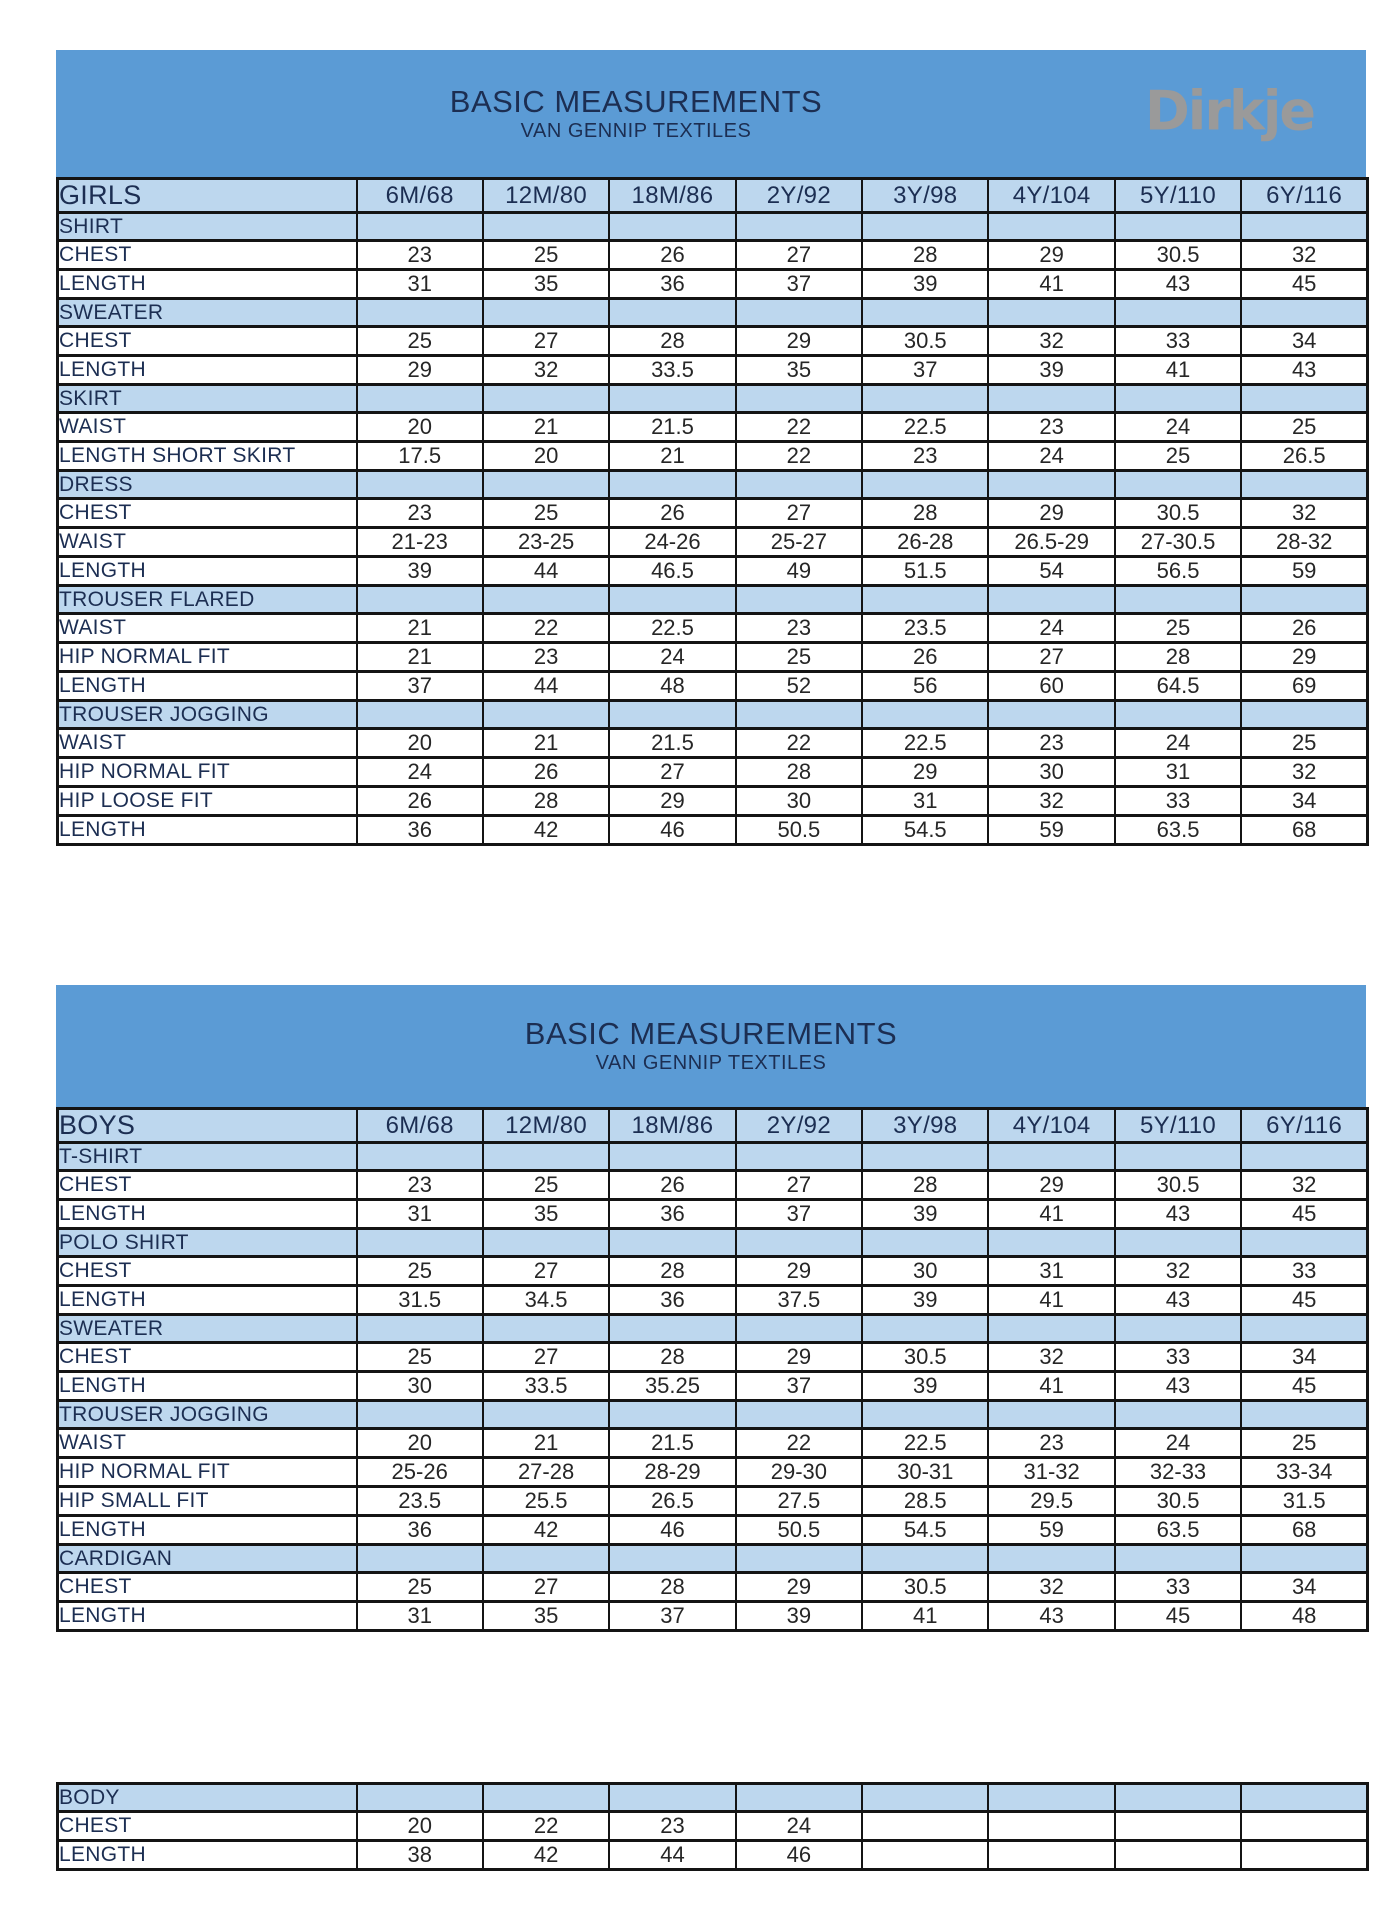  What do you see at coordinates (925, 743) in the screenshot?
I see `value-cell: 22.5` at bounding box center [925, 743].